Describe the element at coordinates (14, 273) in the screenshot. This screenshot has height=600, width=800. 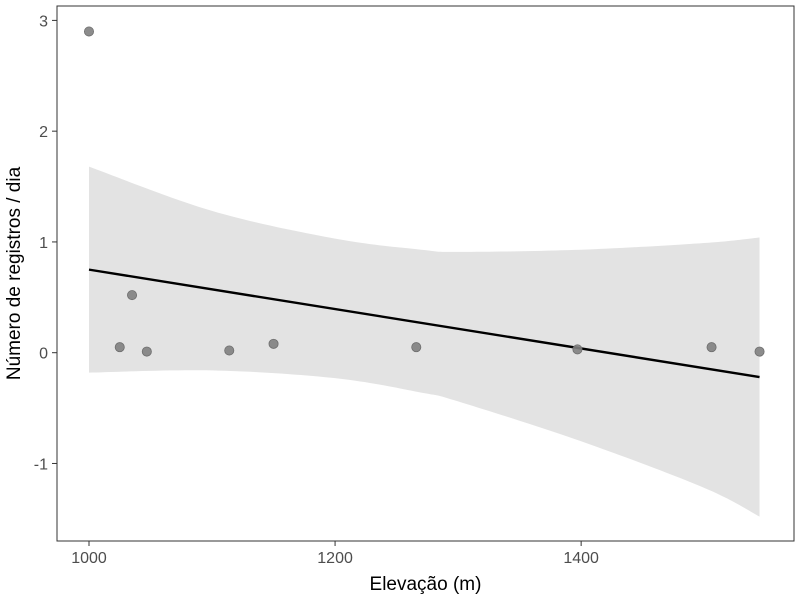
I see `y-axis-title: Número de registros / dia` at that location.